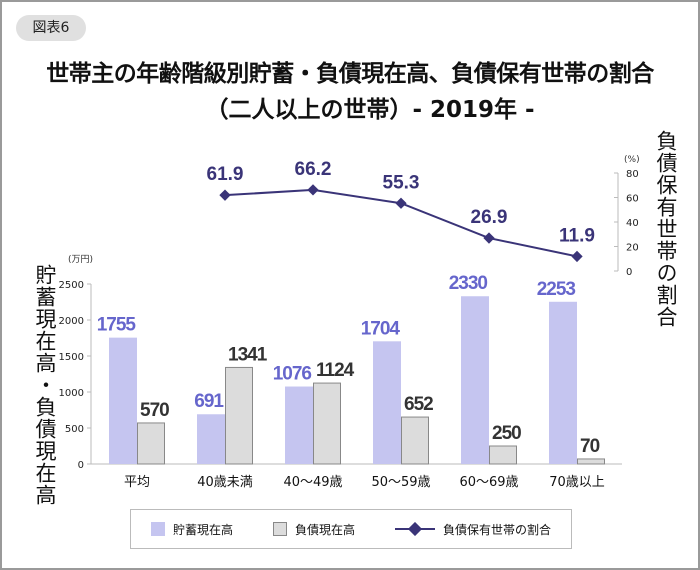 The width and height of the screenshot is (700, 570). Describe the element at coordinates (137, 482) in the screenshot. I see `x-tick-label: 平均` at that location.